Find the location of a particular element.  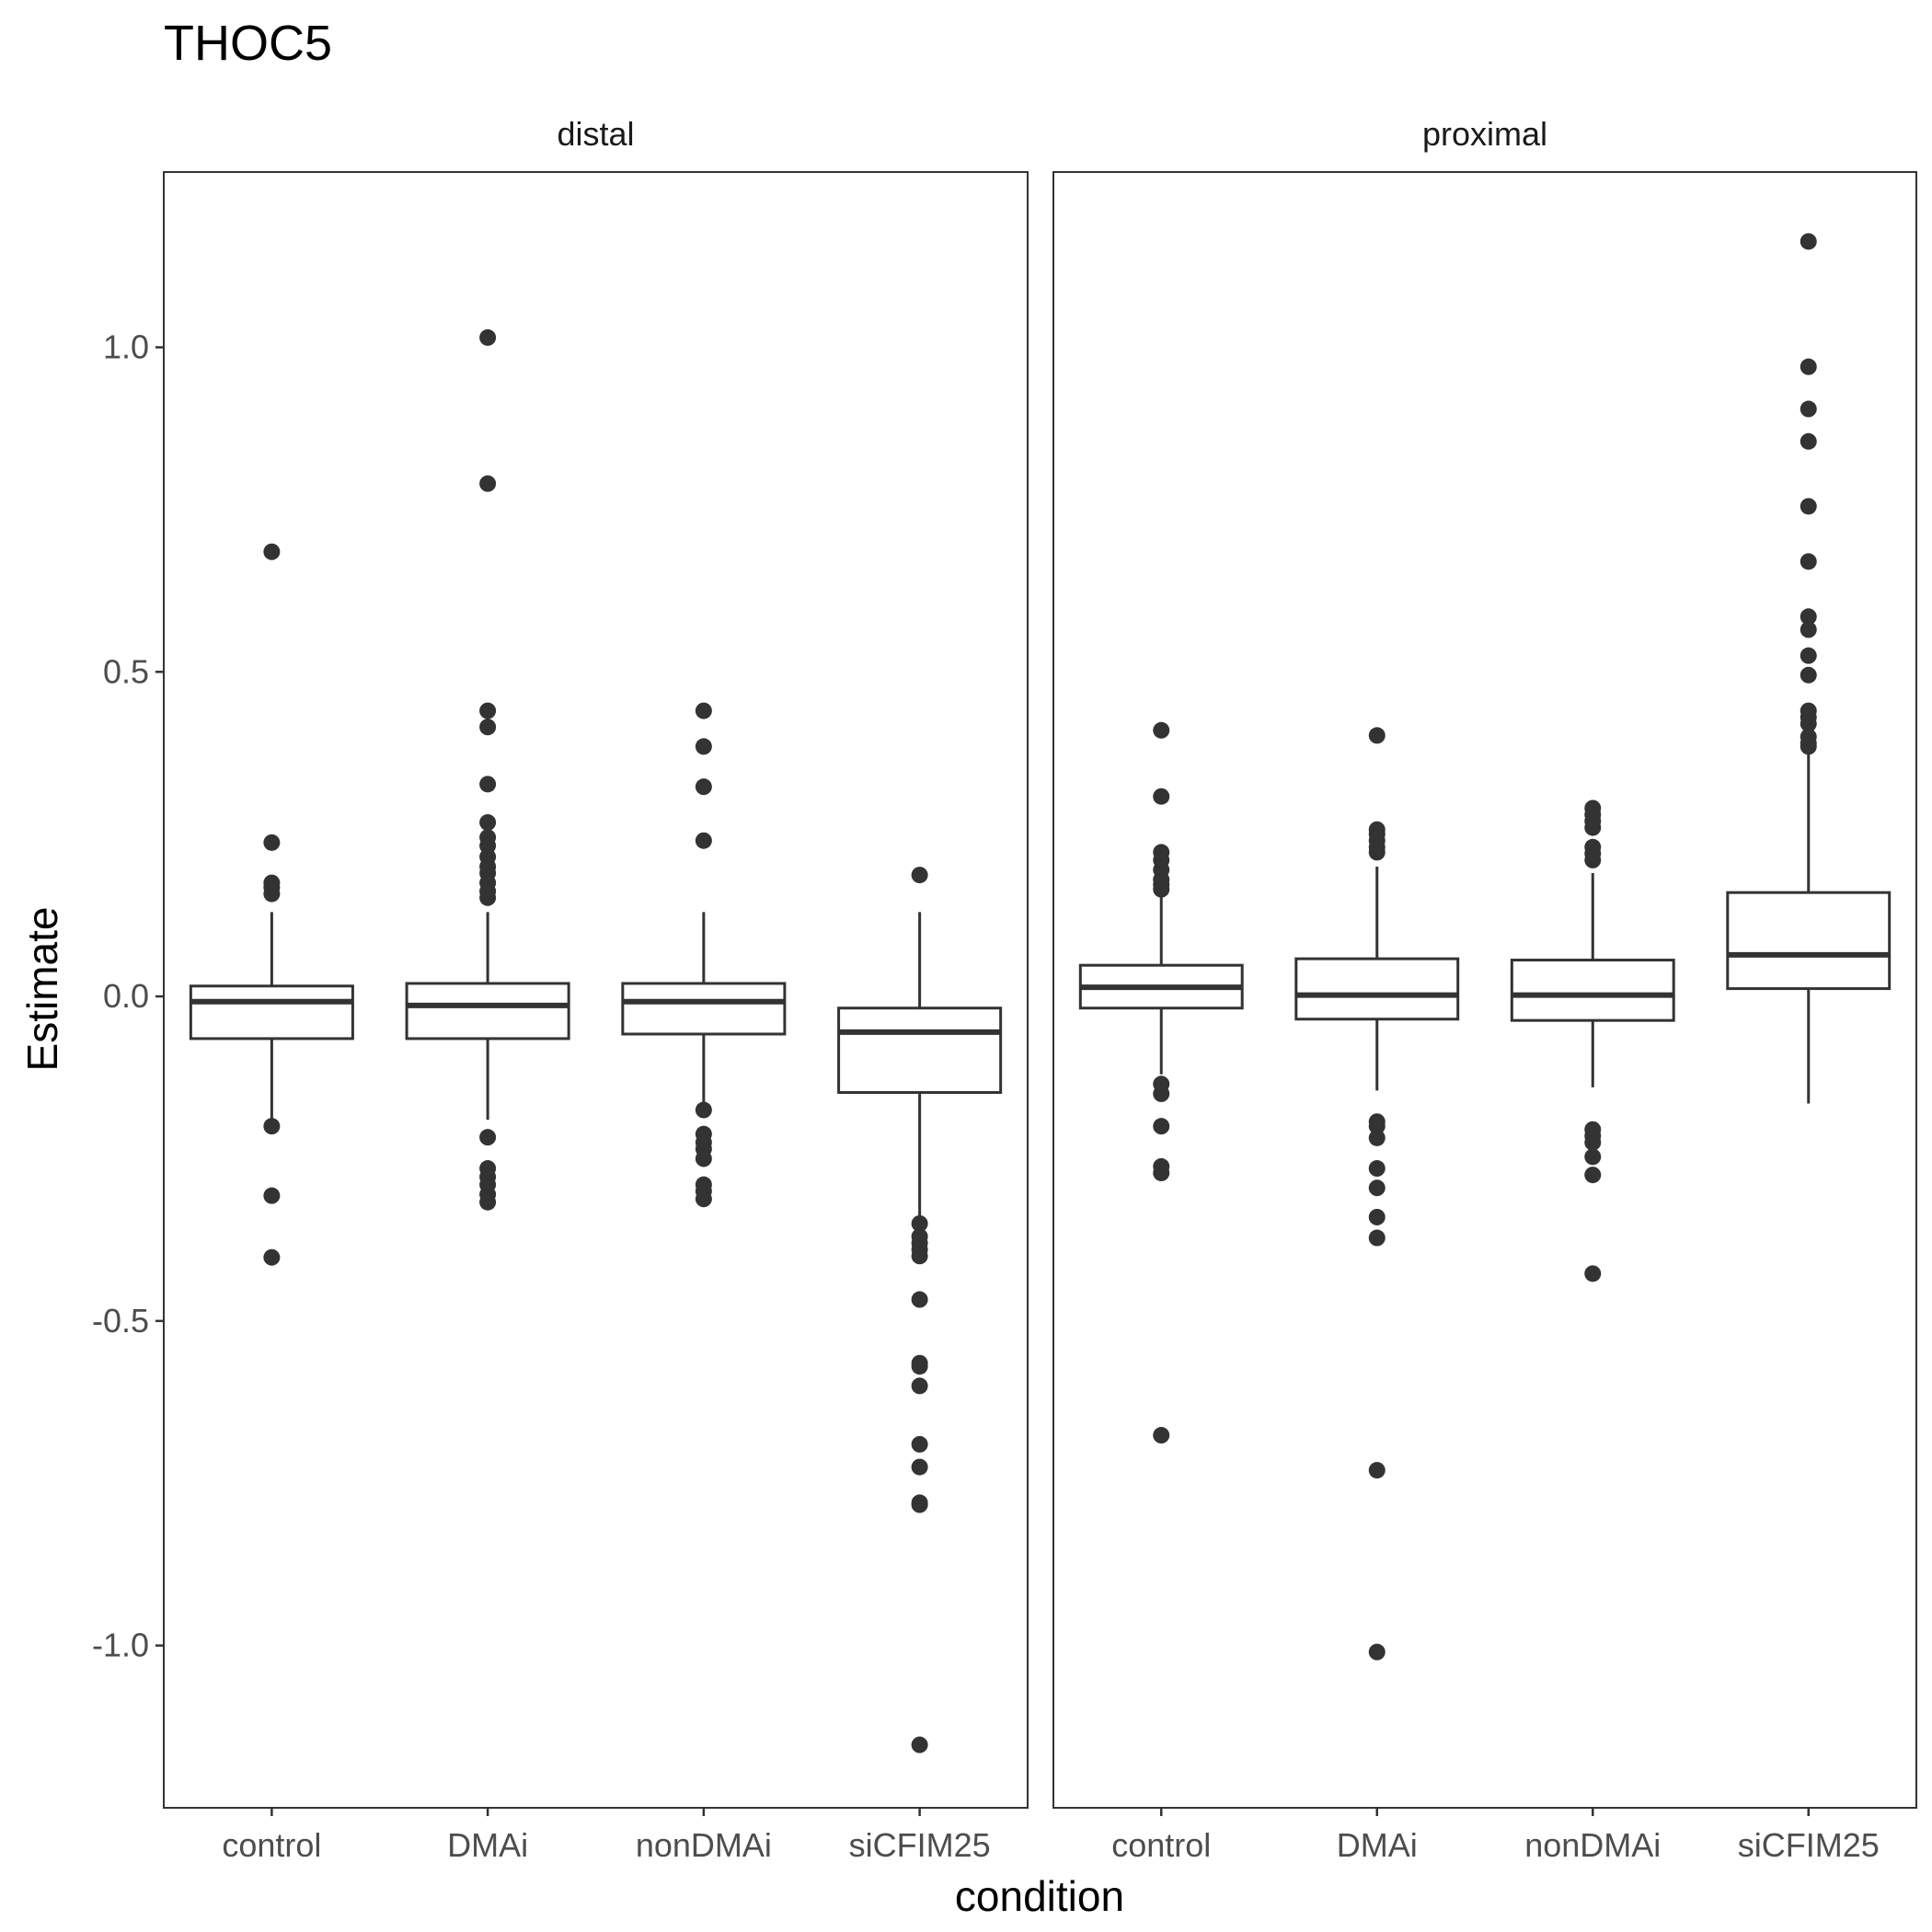

facet-strip-label: distal is located at coordinates (595, 134).